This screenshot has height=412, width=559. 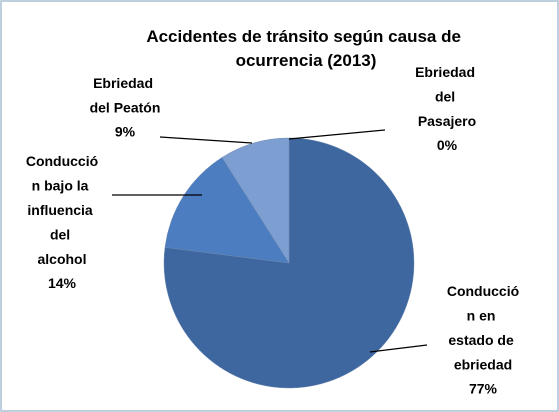 I want to click on slice-label: Ebriedad del Pasajero, so click(x=447, y=96).